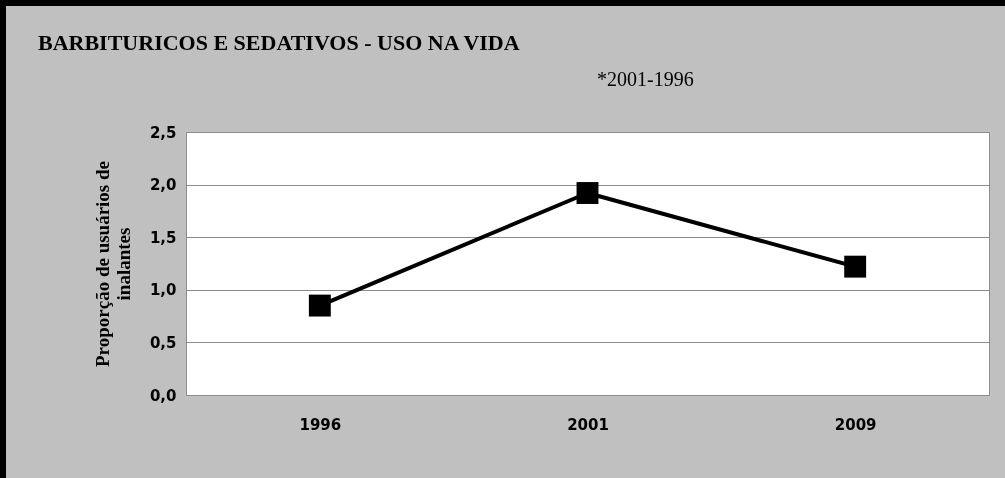 The height and width of the screenshot is (478, 1005). I want to click on y-tick-label: 1,5, so click(163, 237).